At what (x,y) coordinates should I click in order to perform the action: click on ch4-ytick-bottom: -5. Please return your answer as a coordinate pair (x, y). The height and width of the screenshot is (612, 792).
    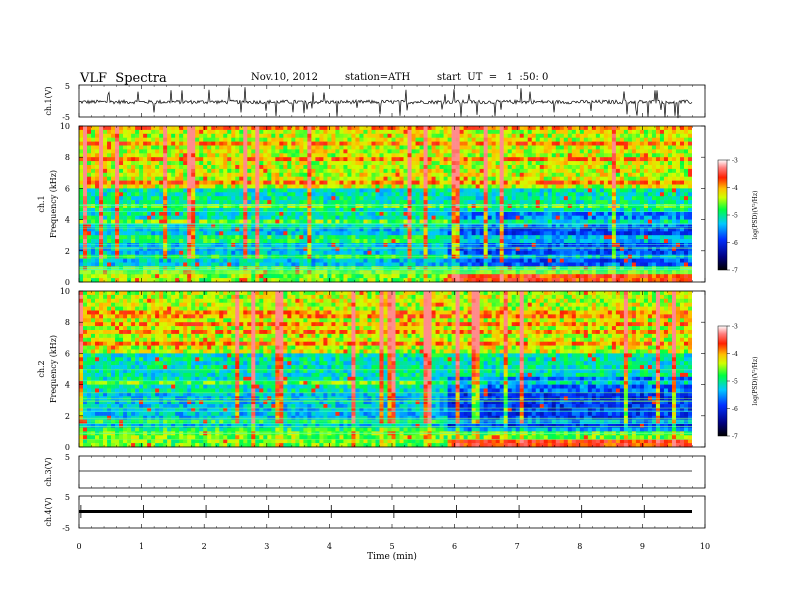
    Looking at the image, I should click on (66, 528).